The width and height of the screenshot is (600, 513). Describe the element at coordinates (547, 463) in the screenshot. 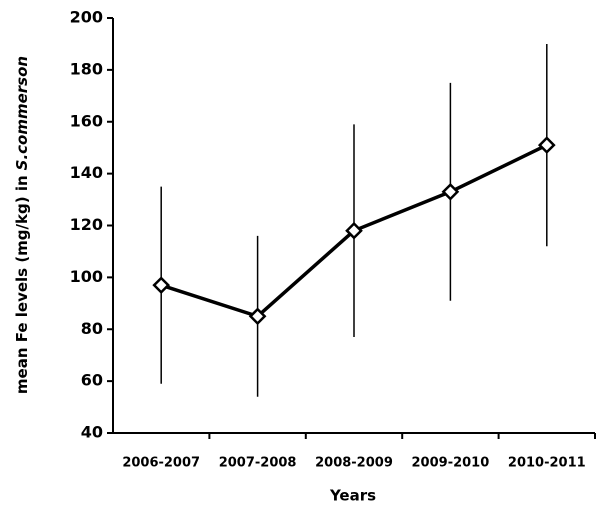

I see `x-tick-label: 2010-2011` at that location.